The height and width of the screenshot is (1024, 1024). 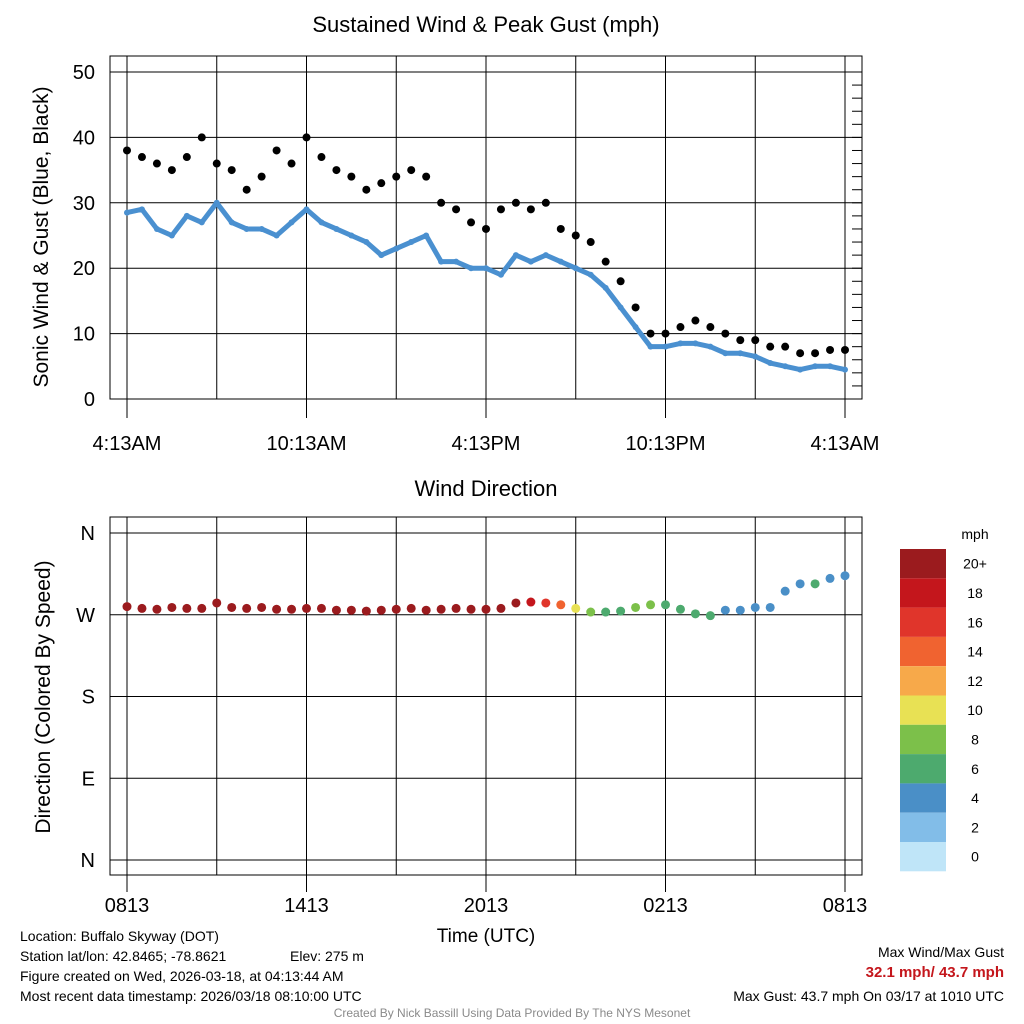 I want to click on top-y-tick-label: 10, so click(x=84, y=335).